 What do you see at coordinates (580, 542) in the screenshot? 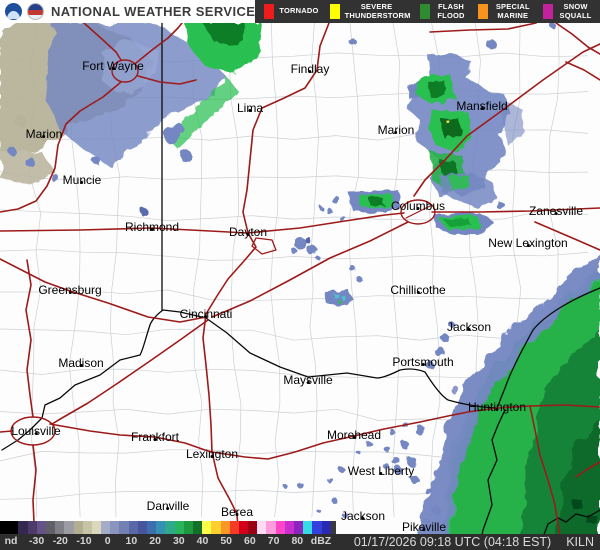
I see `radar-station-id: KILN` at bounding box center [580, 542].